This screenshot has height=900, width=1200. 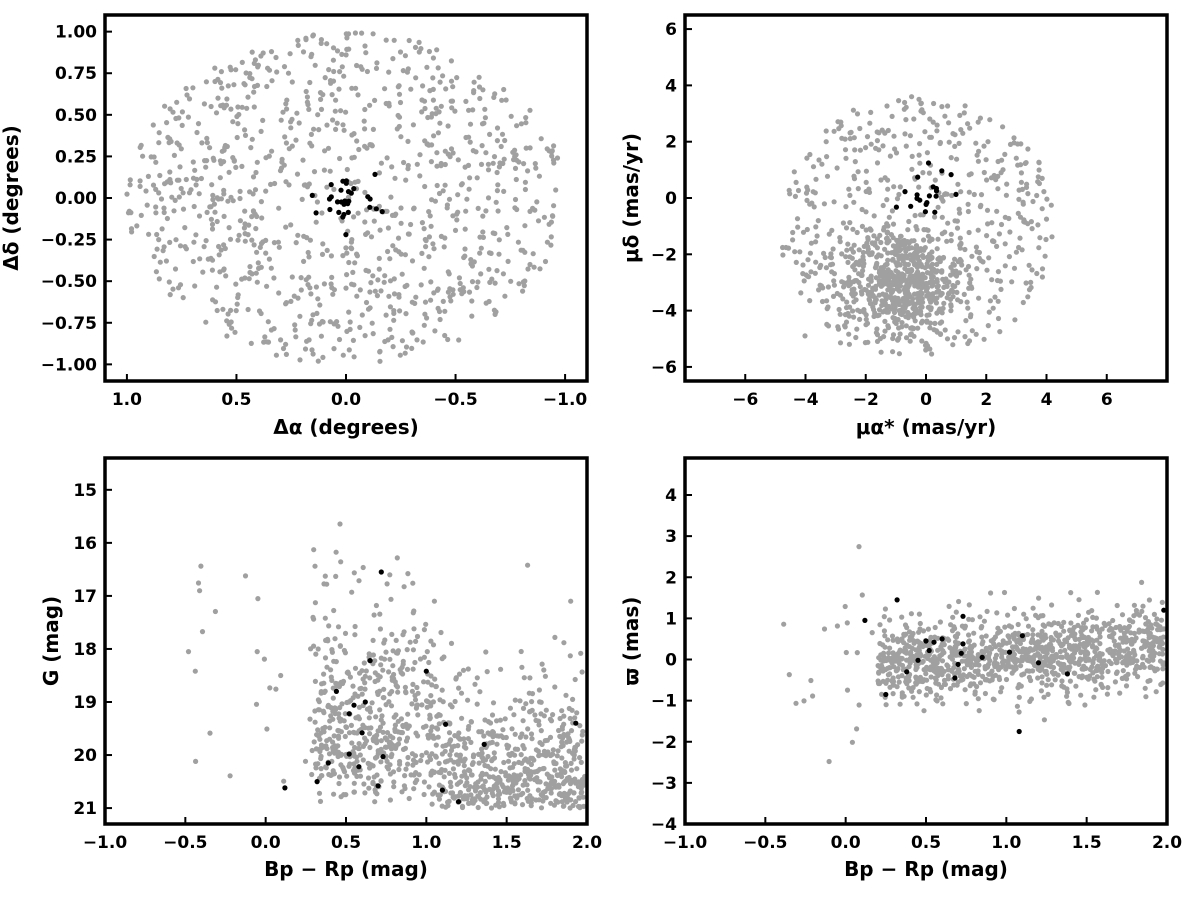 What do you see at coordinates (85, 650) in the screenshot?
I see `y-tick-label: 18` at bounding box center [85, 650].